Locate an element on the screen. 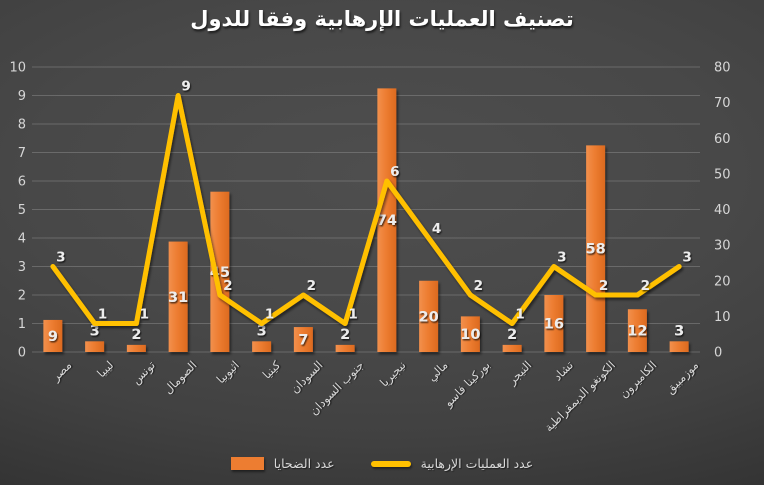  right-axis-tick-label: 80 is located at coordinates (722, 68).